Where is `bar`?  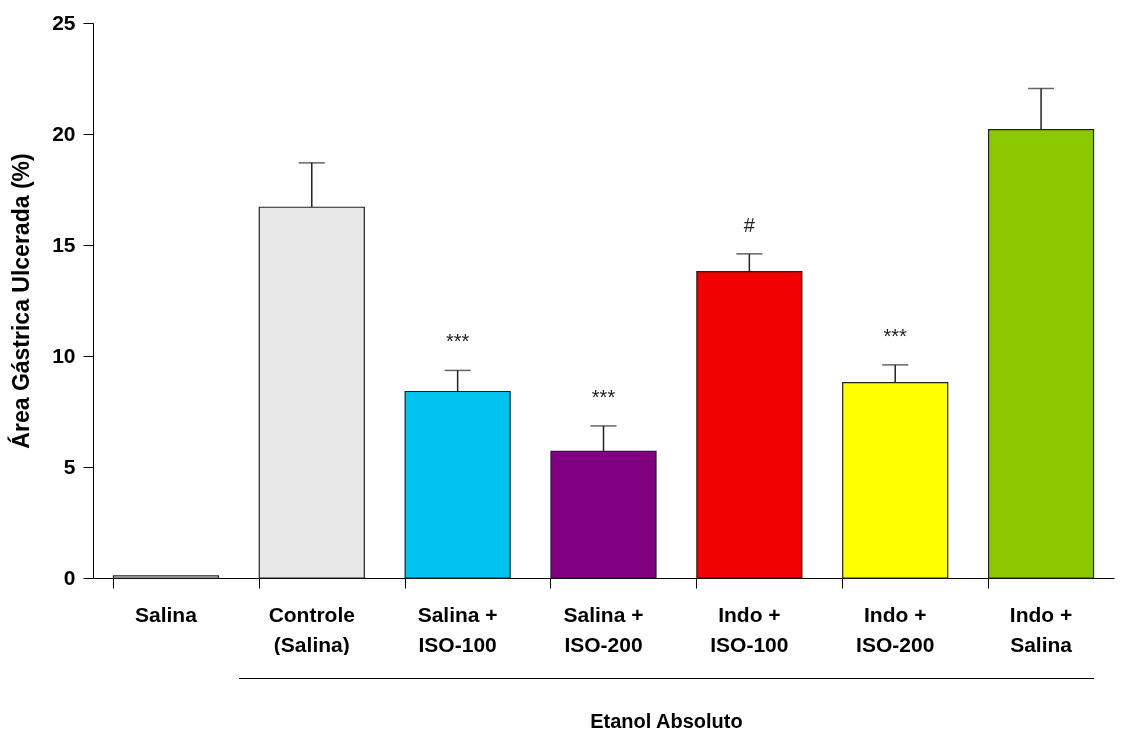 bar is located at coordinates (166, 577).